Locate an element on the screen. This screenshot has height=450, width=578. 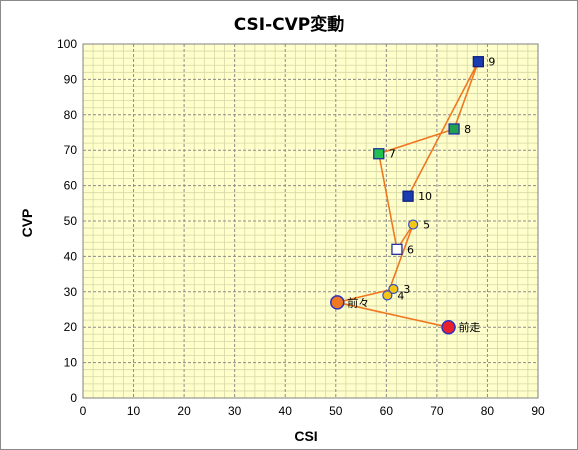
data-point-label: 4 is located at coordinates (400, 295).